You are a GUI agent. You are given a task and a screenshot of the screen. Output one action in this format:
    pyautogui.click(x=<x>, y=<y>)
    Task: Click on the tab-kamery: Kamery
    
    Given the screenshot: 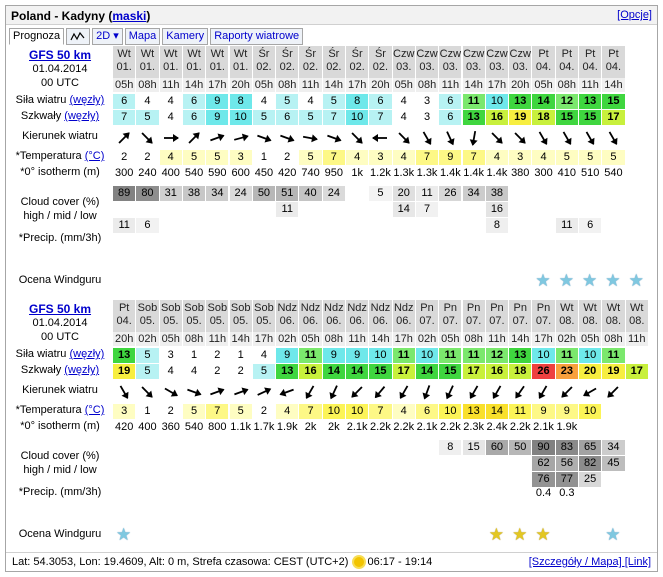 What is the action you would take?
    pyautogui.click(x=185, y=36)
    